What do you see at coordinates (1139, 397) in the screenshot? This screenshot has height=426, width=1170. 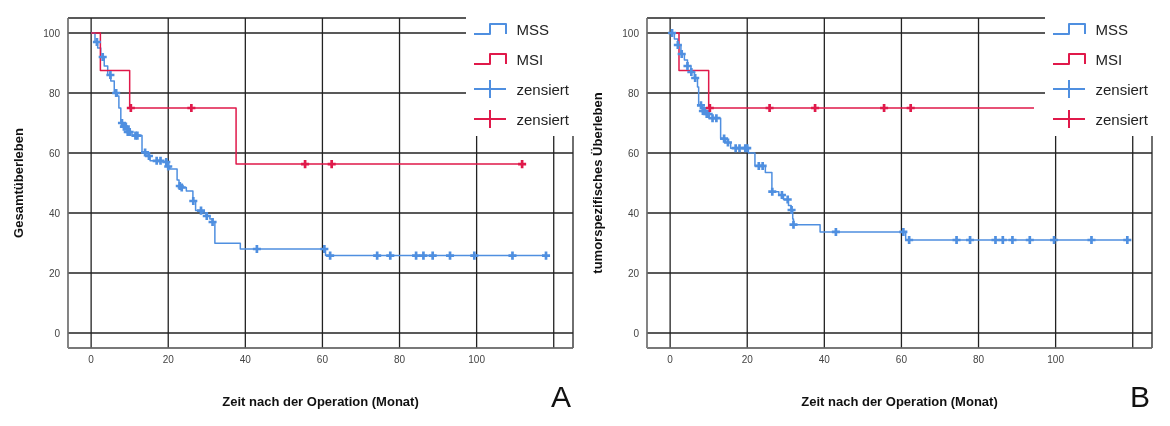 I see `text: B` at bounding box center [1139, 397].